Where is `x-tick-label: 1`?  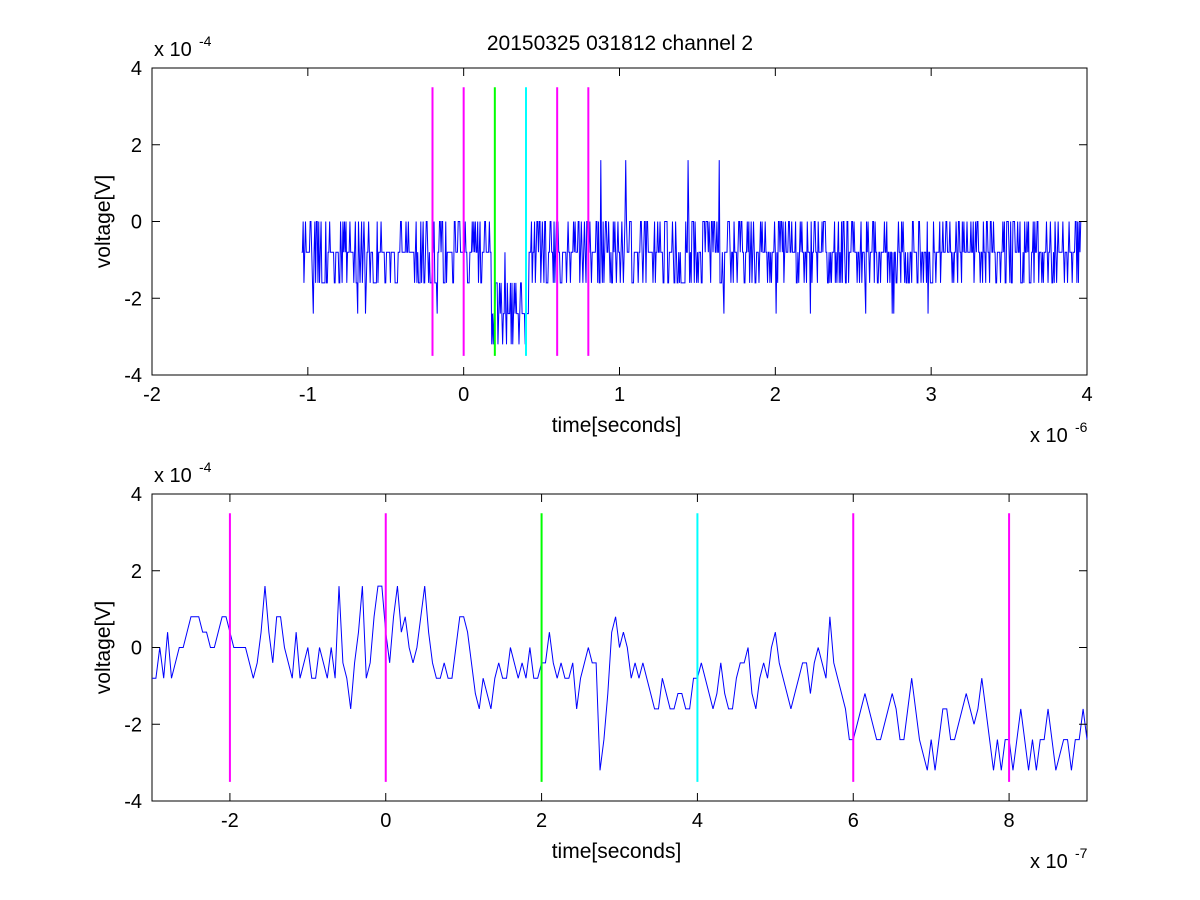
x-tick-label: 1 is located at coordinates (619, 395).